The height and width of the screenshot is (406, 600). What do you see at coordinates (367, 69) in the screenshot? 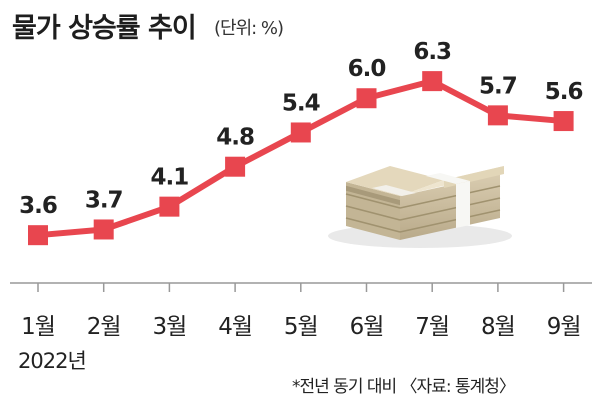
I see `data-value-label: 6.0` at bounding box center [367, 69].